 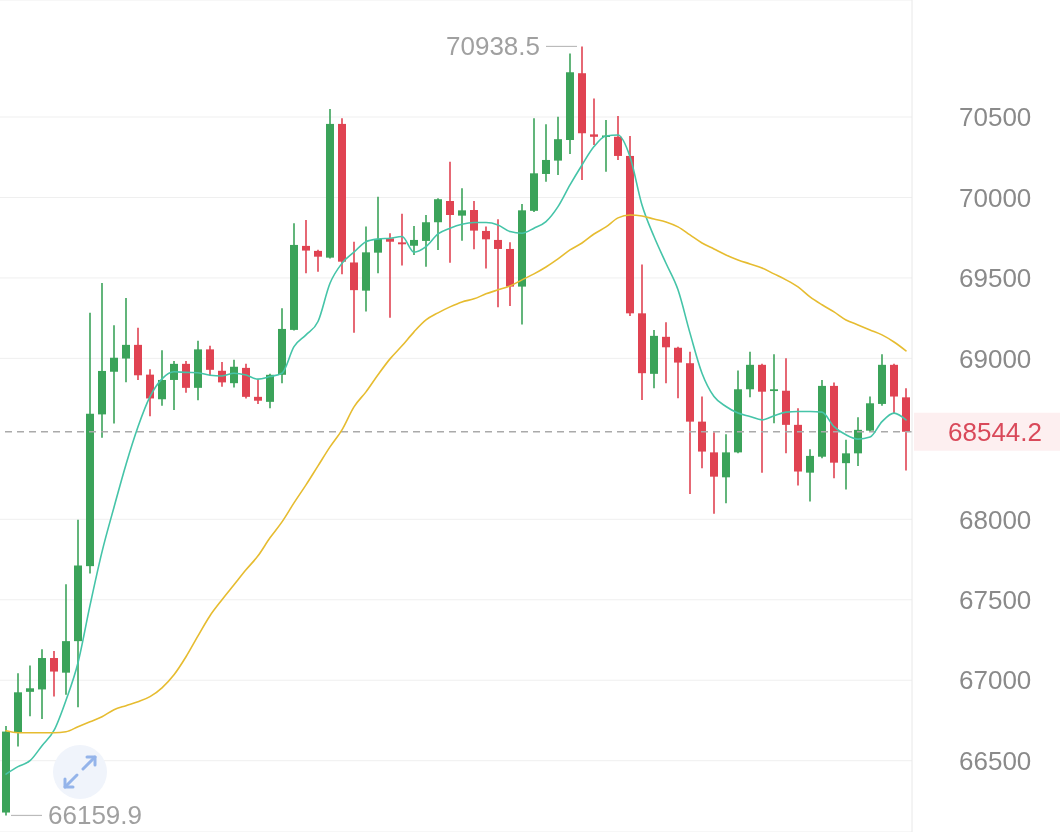 I want to click on y-tick-label: 66500, so click(x=995, y=760).